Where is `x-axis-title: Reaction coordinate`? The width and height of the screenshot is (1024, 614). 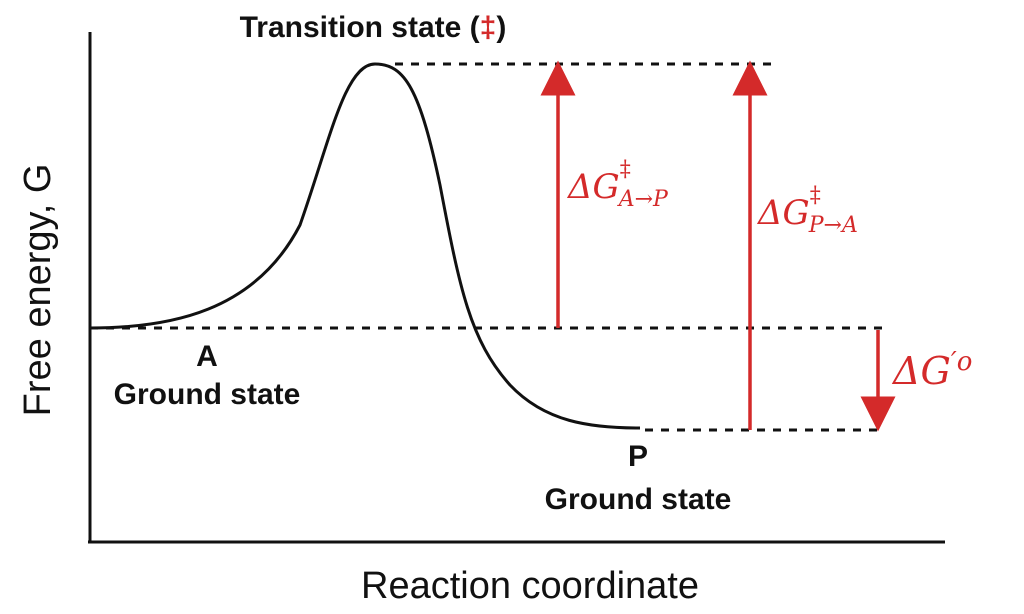
x-axis-title: Reaction coordinate is located at coordinates (530, 586).